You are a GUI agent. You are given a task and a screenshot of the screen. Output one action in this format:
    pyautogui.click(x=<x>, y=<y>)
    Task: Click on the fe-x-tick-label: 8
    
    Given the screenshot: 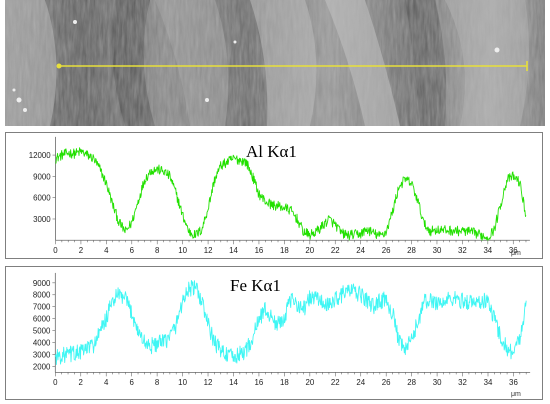 What is the action you would take?
    pyautogui.click(x=157, y=382)
    